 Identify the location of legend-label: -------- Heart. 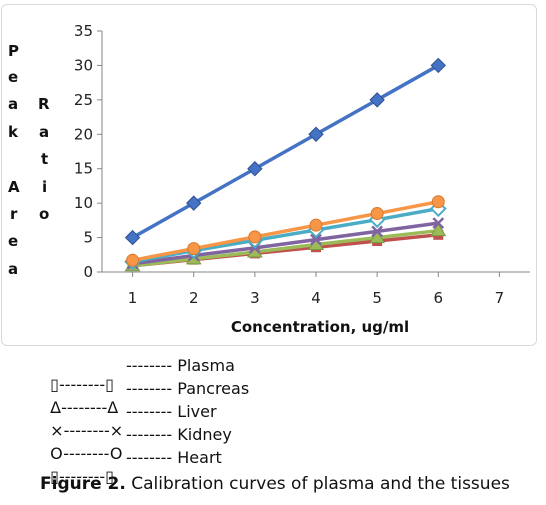
(174, 457).